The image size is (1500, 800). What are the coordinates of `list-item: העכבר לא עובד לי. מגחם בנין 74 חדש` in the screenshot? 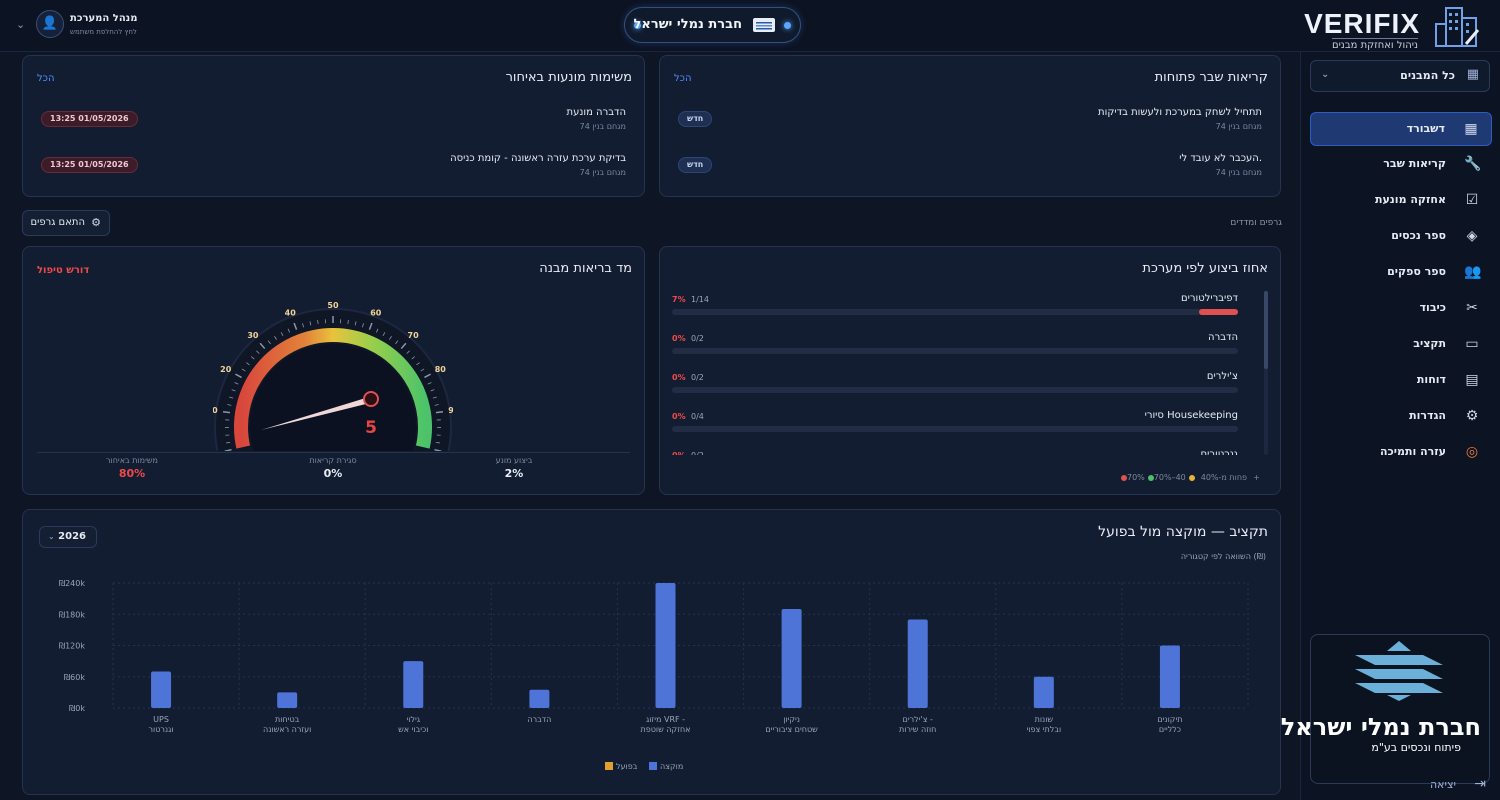 It's located at (970, 168).